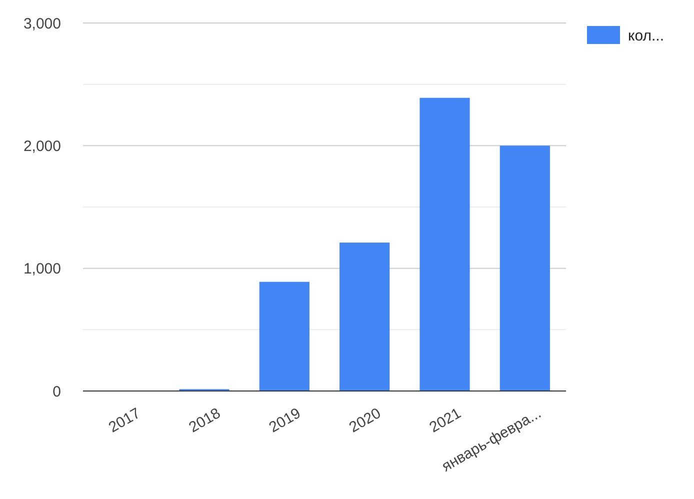  Describe the element at coordinates (42, 23) in the screenshot. I see `y-tick-label: 3,000` at that location.